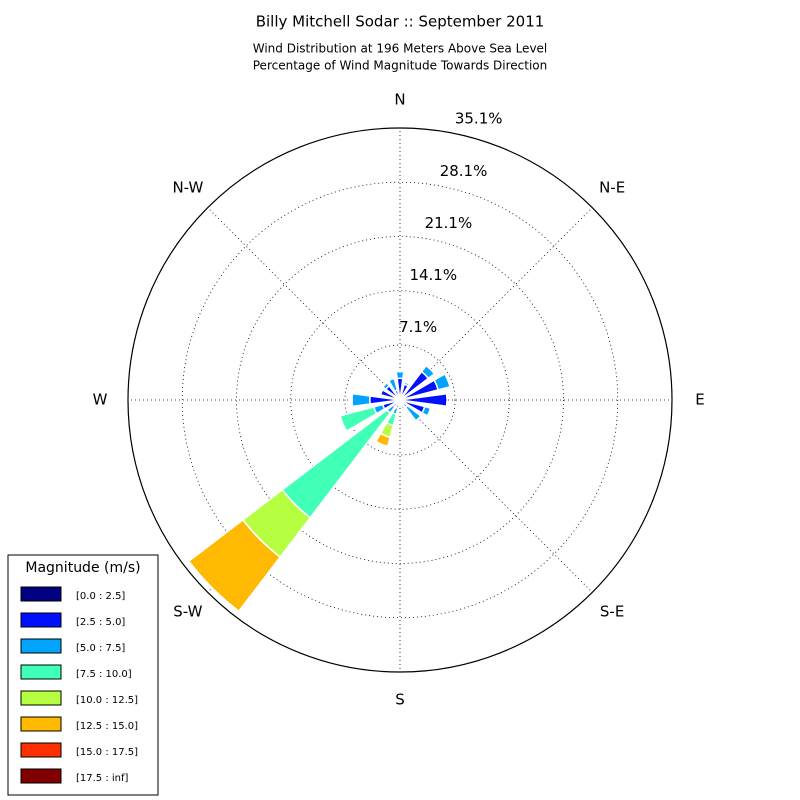 The image size is (800, 800). I want to click on legend-label: [15.0 : 17.5], so click(107, 752).